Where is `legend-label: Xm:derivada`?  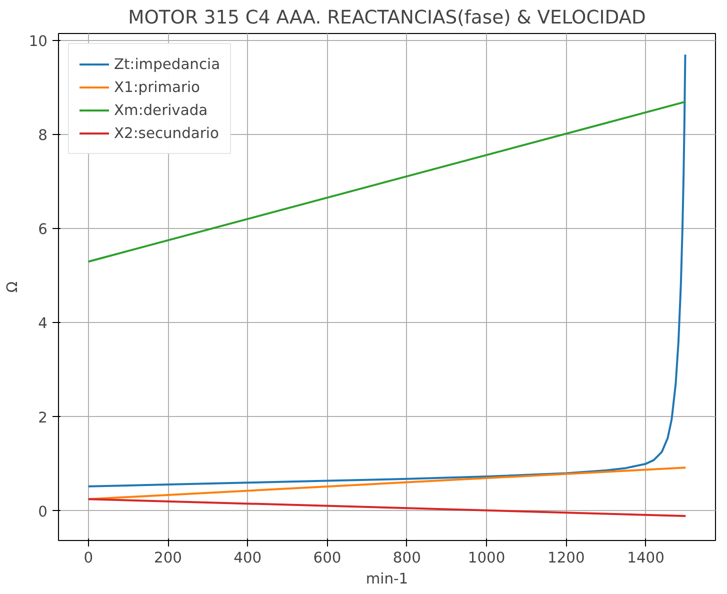
legend-label: Xm:derivada is located at coordinates (161, 110).